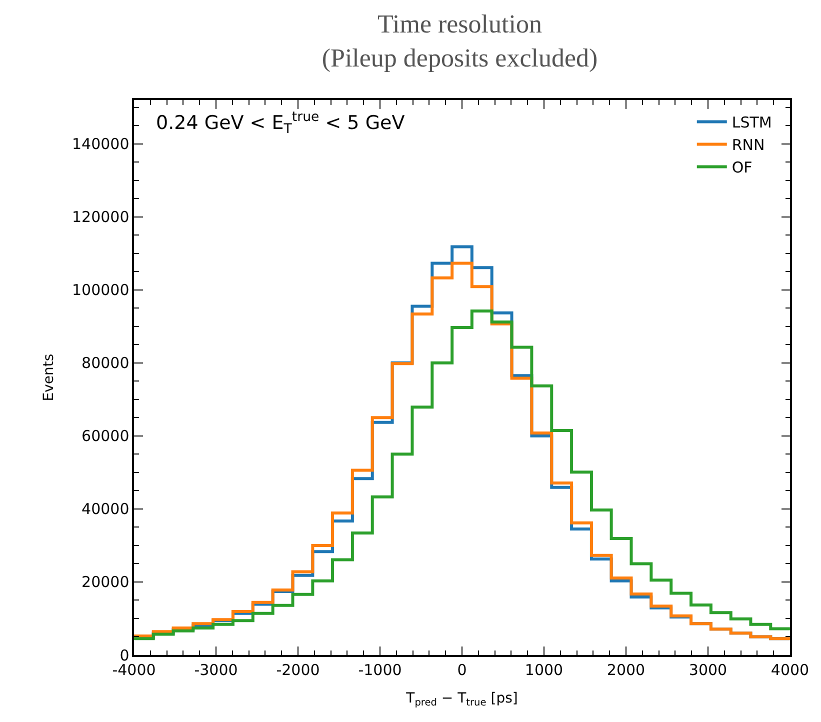 The height and width of the screenshot is (722, 821). What do you see at coordinates (101, 217) in the screenshot?
I see `y-tick-label: 120000` at bounding box center [101, 217].